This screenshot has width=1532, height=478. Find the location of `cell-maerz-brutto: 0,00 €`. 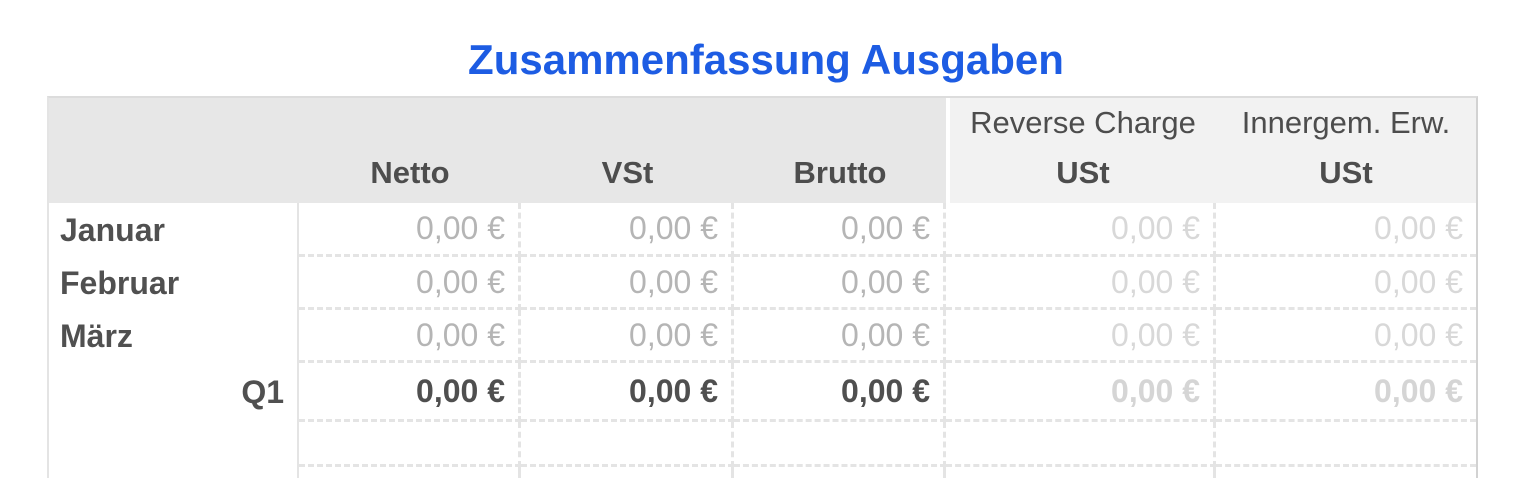

cell-maerz-brutto: 0,00 € is located at coordinates (840, 336).